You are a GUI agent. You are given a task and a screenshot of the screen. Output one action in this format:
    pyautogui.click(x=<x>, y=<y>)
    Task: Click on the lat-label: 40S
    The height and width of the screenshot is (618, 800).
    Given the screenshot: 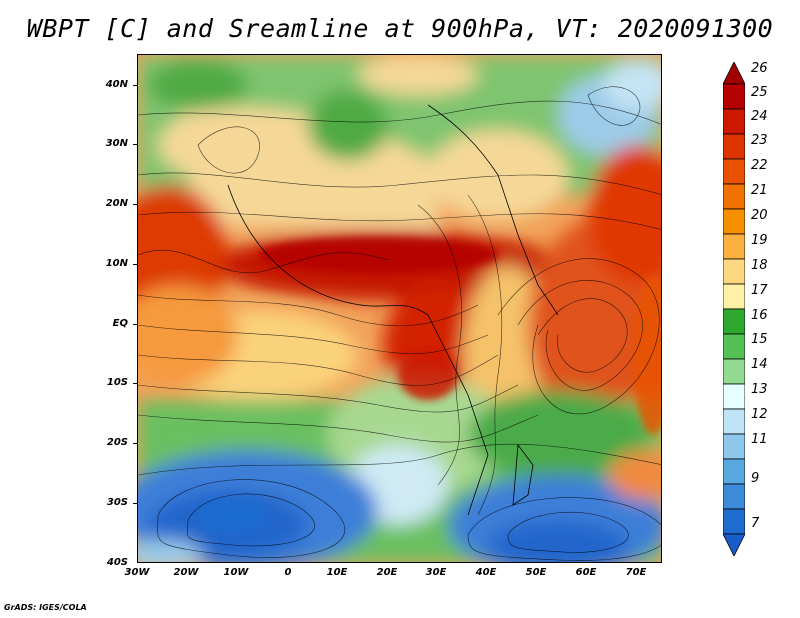 What is the action you would take?
    pyautogui.click(x=117, y=562)
    